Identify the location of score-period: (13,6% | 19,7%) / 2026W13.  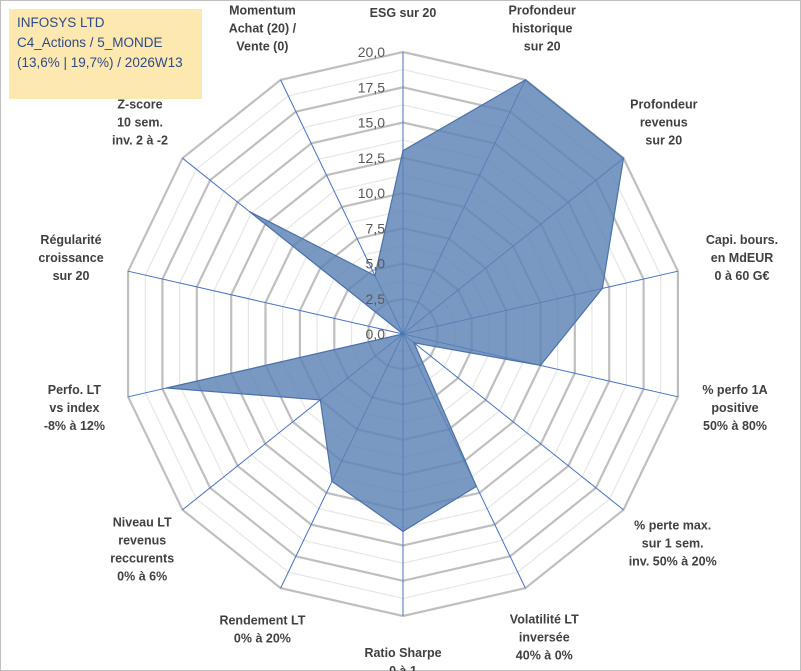
(100, 62).